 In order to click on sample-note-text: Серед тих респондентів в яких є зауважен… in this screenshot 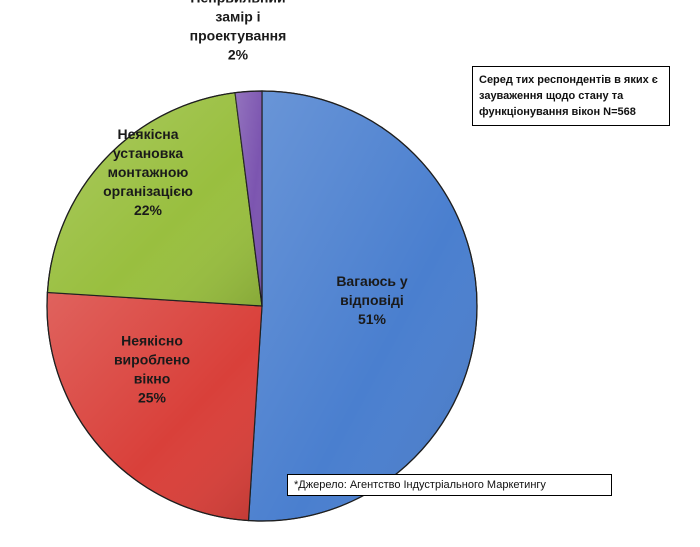, I will do `click(568, 96)`.